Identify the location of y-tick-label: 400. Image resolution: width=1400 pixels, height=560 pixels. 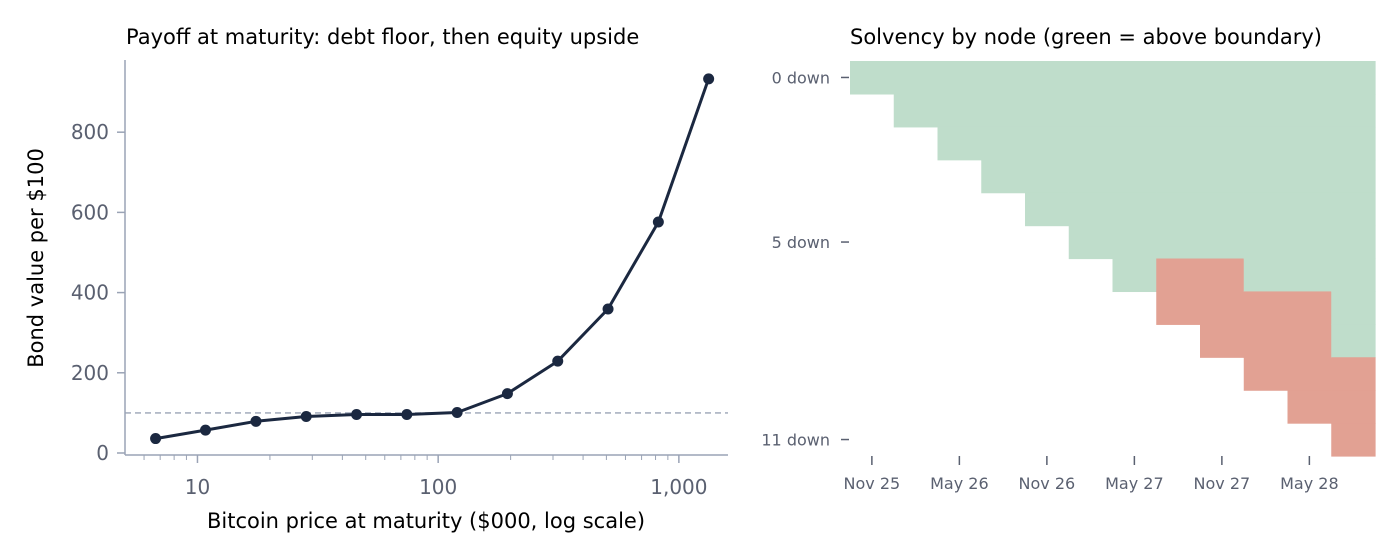
(90, 293).